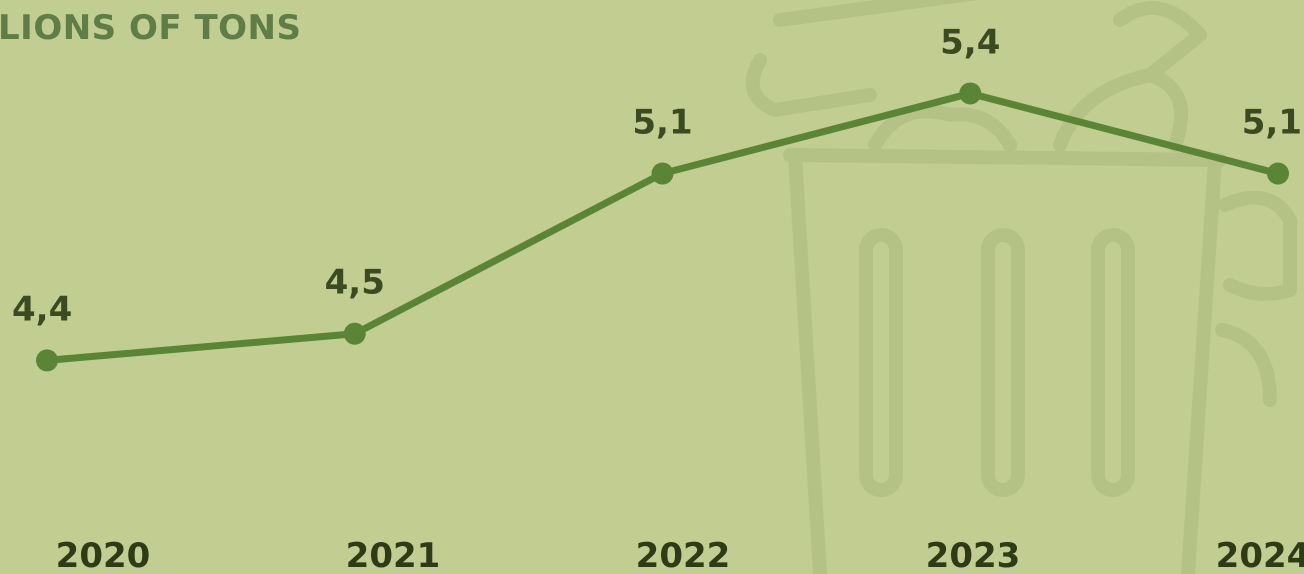 This screenshot has height=574, width=1304. Describe the element at coordinates (973, 555) in the screenshot. I see `x-tick-label: 2023` at that location.